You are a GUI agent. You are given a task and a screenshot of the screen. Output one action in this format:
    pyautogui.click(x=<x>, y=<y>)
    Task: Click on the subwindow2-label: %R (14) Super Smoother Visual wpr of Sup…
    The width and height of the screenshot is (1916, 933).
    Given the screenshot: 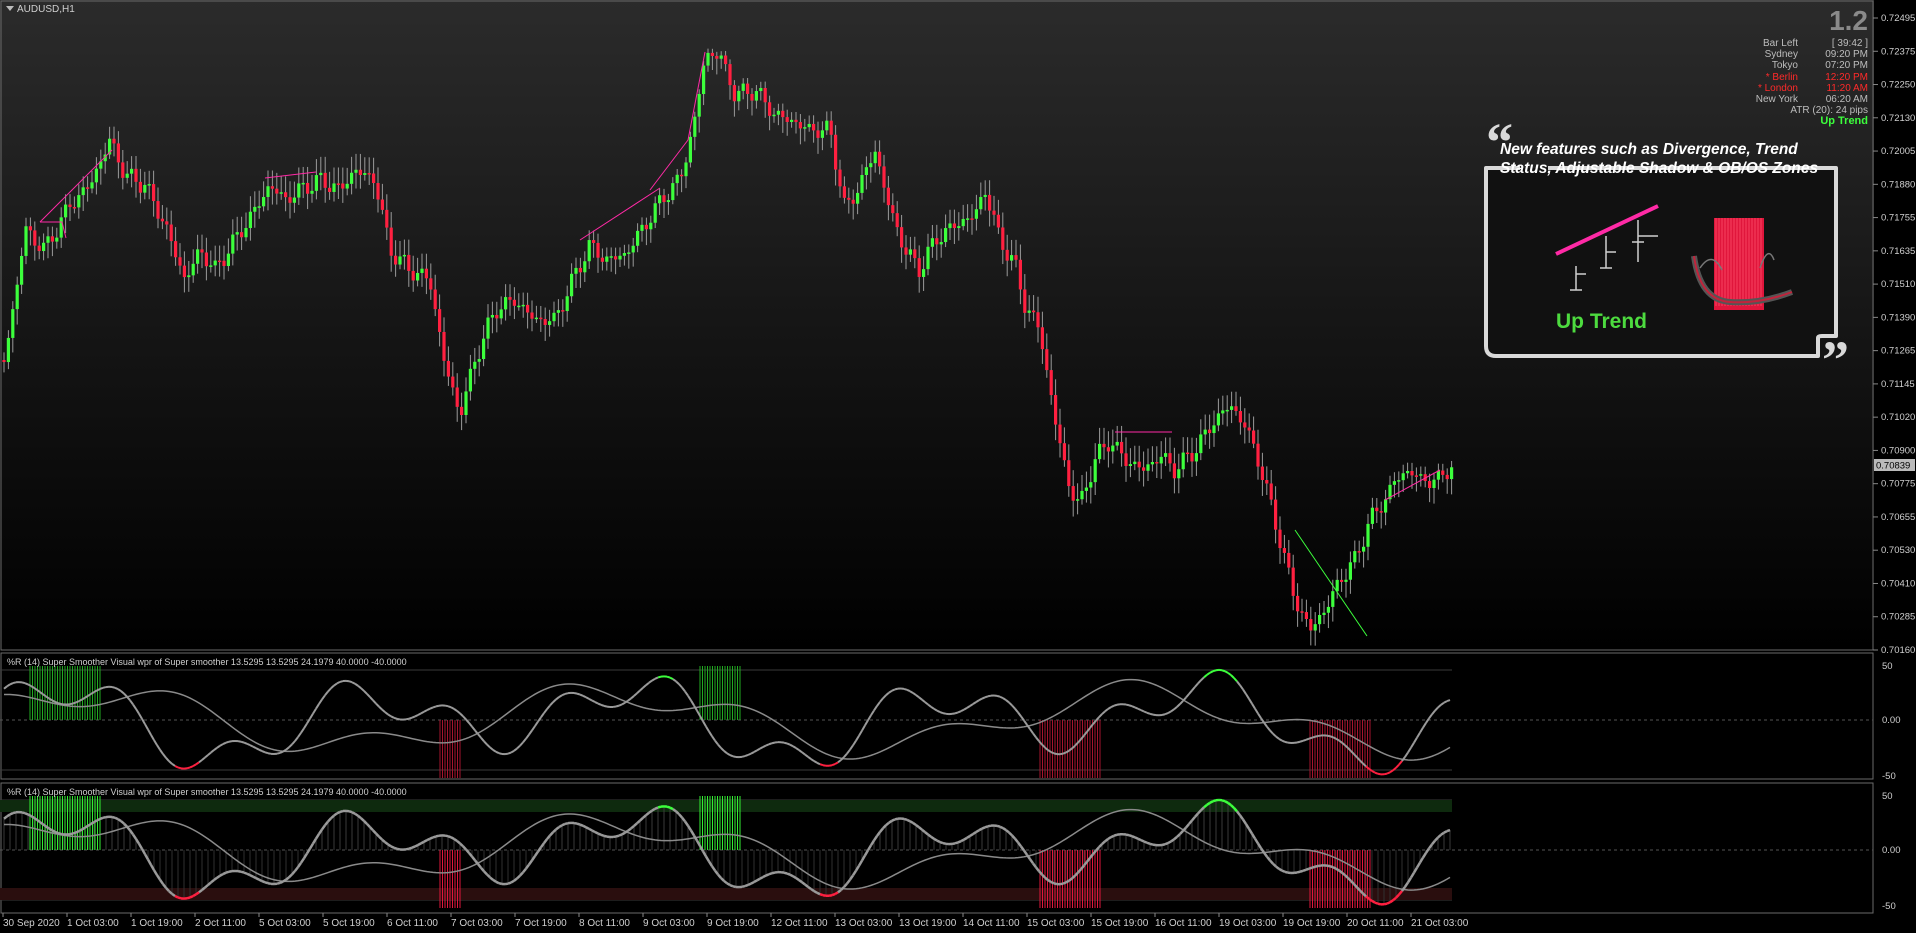 What is the action you would take?
    pyautogui.click(x=207, y=792)
    